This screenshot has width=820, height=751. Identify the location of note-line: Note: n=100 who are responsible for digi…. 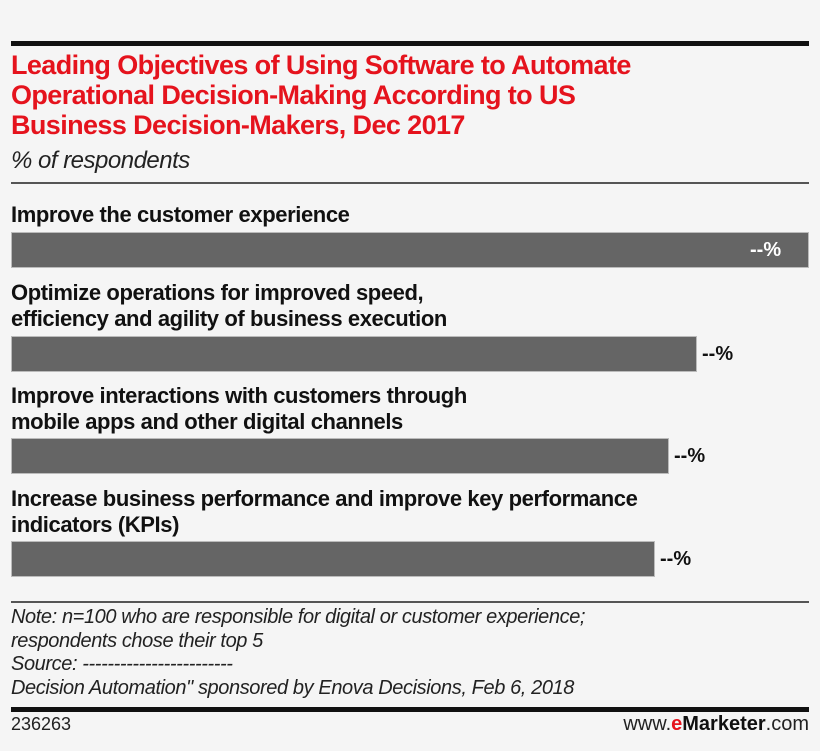
(298, 617).